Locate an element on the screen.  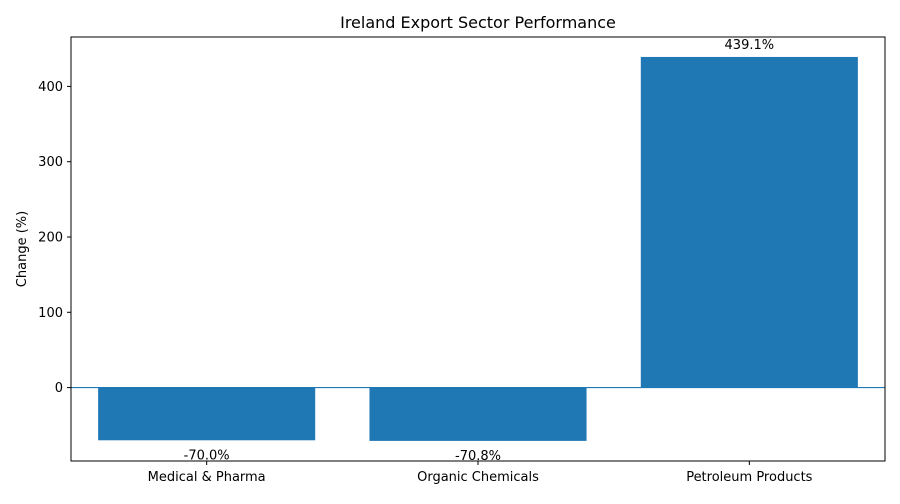
y-axis-ticks: 0 100 200 300 400 is located at coordinates (54, 238).